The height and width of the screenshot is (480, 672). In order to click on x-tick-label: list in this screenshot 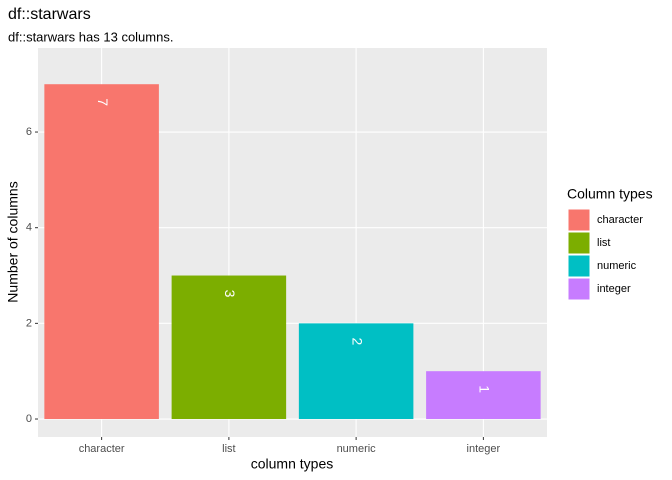, I will do `click(228, 449)`.